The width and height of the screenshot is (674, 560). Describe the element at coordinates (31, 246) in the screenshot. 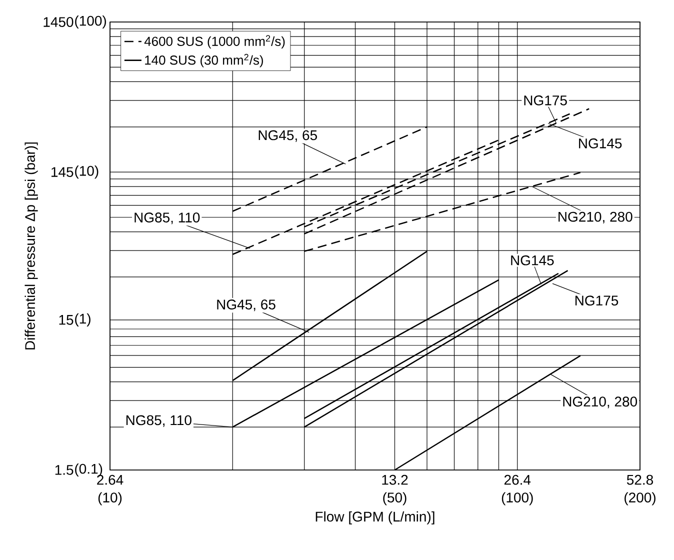

I see `y-axis-title: Differential pressure Δp [psi (bar)]` at that location.